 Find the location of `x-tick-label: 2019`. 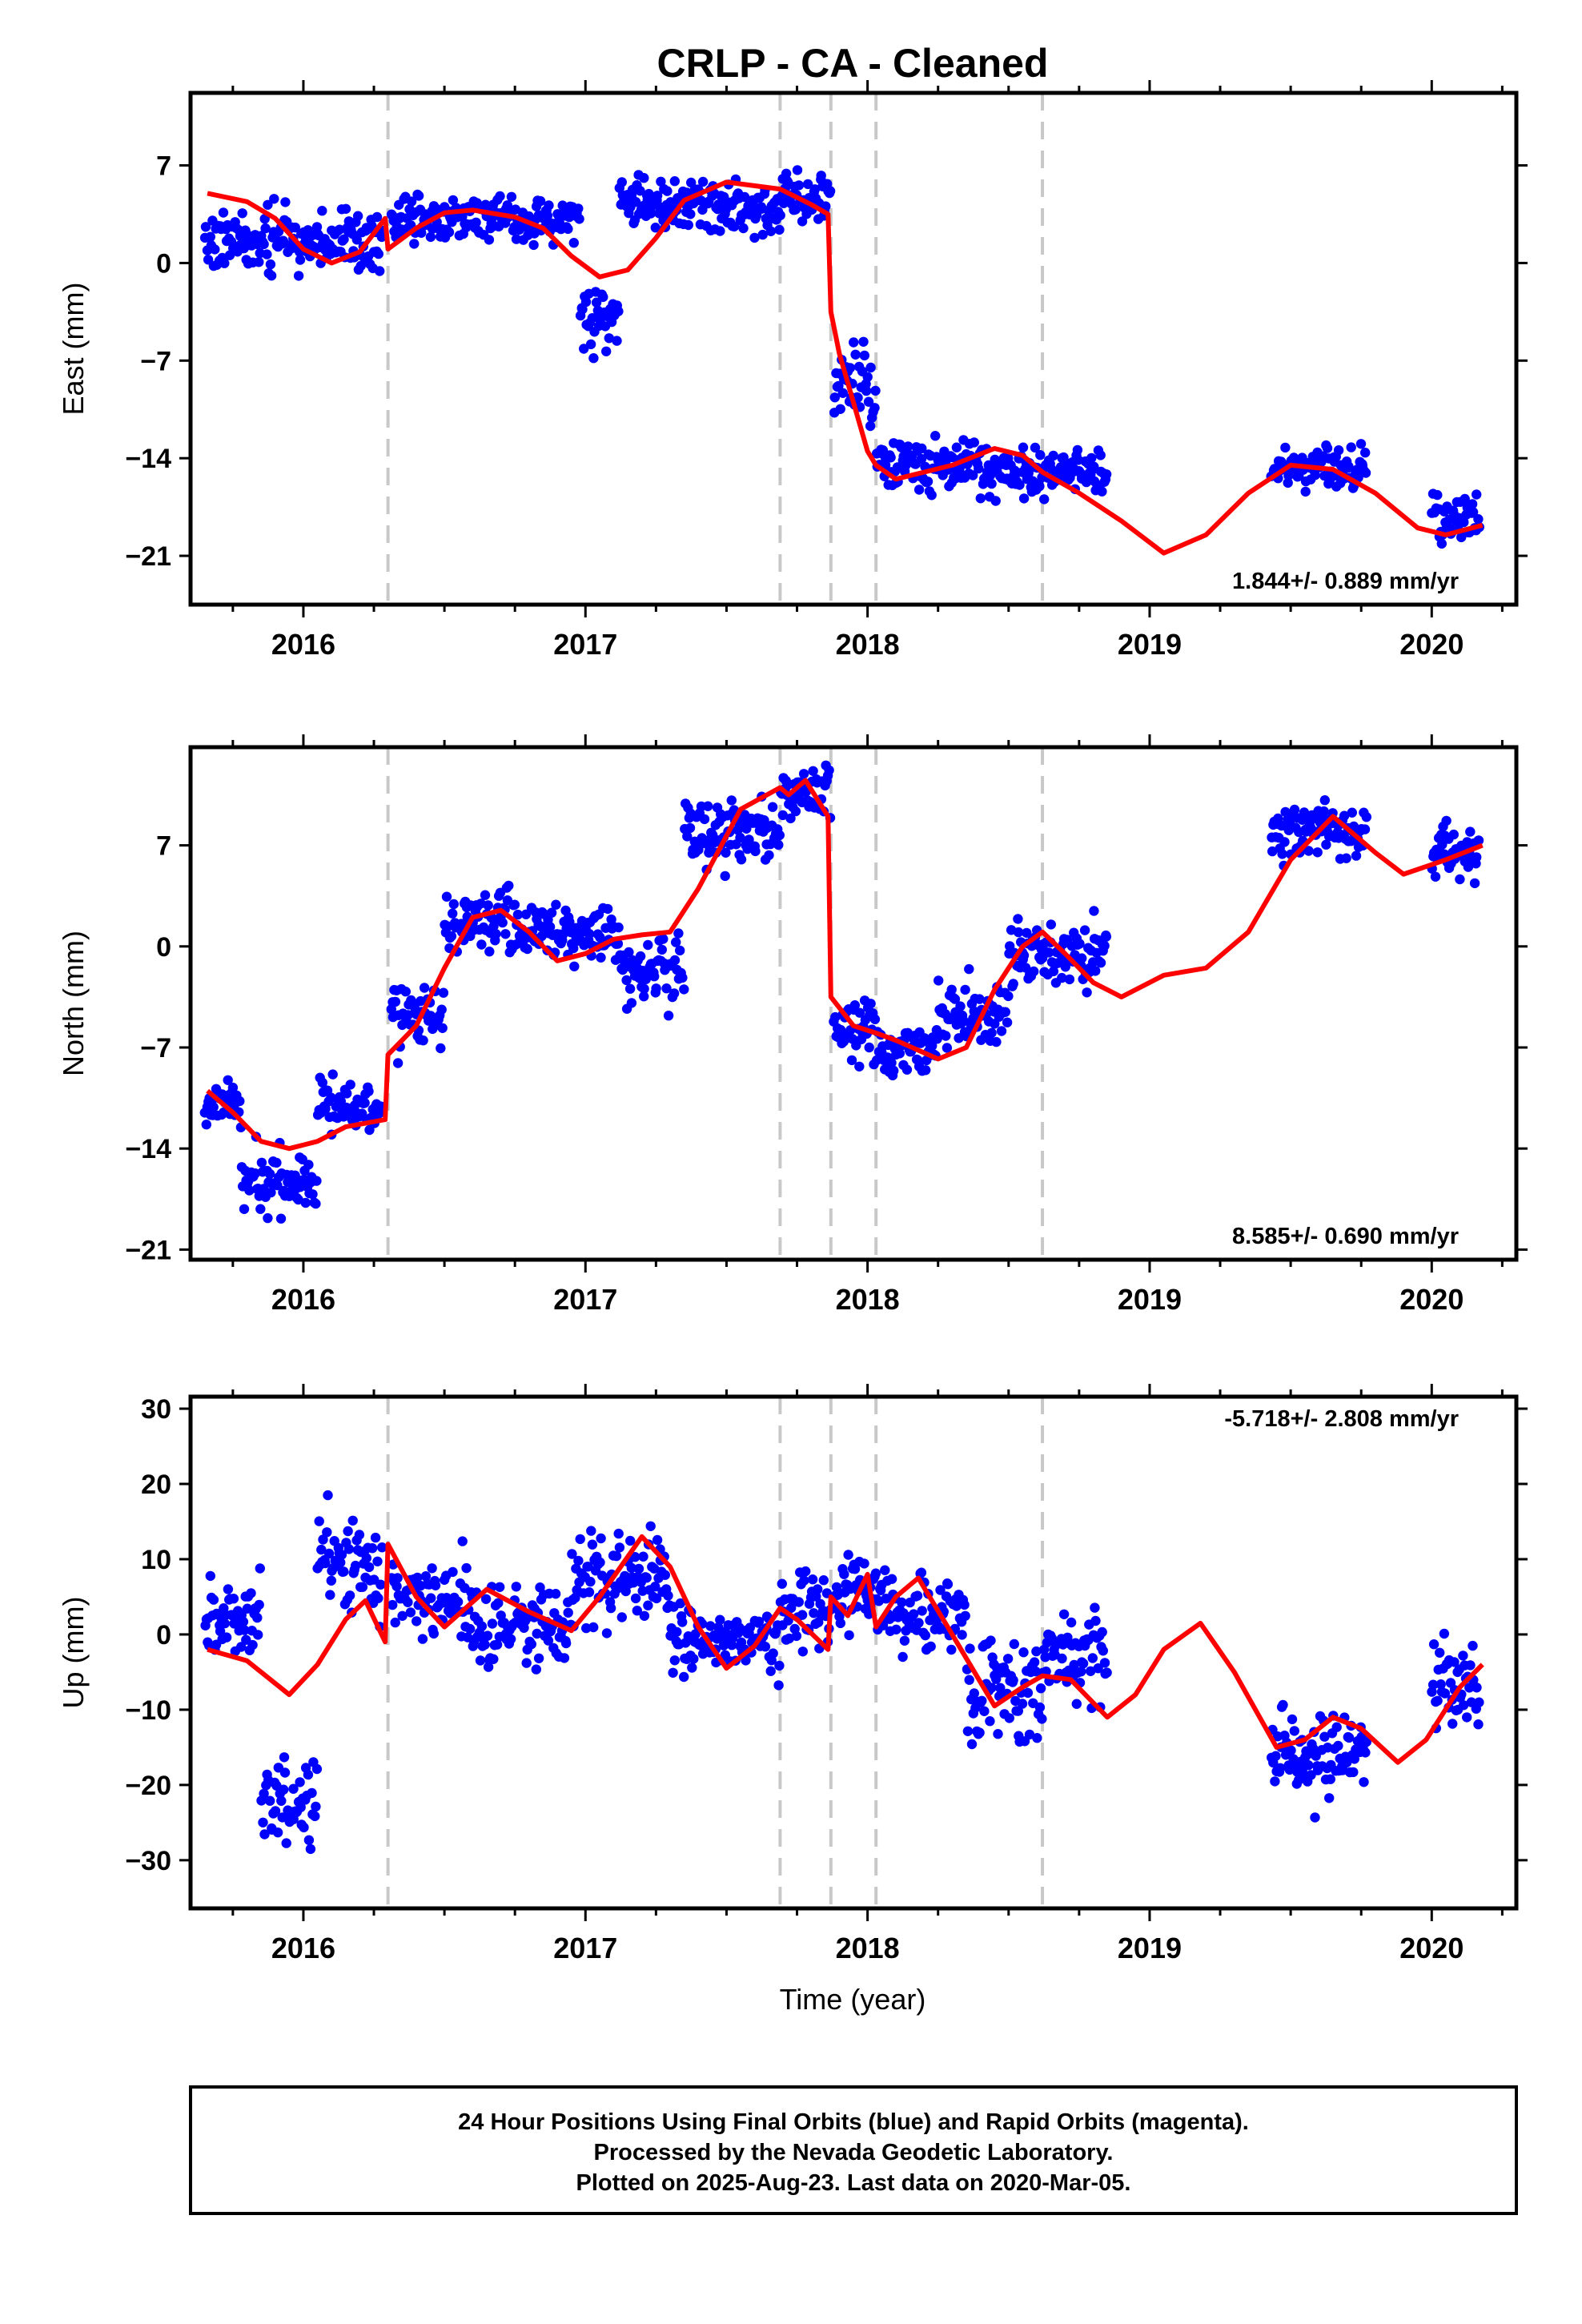

x-tick-label: 2019 is located at coordinates (1150, 1299).